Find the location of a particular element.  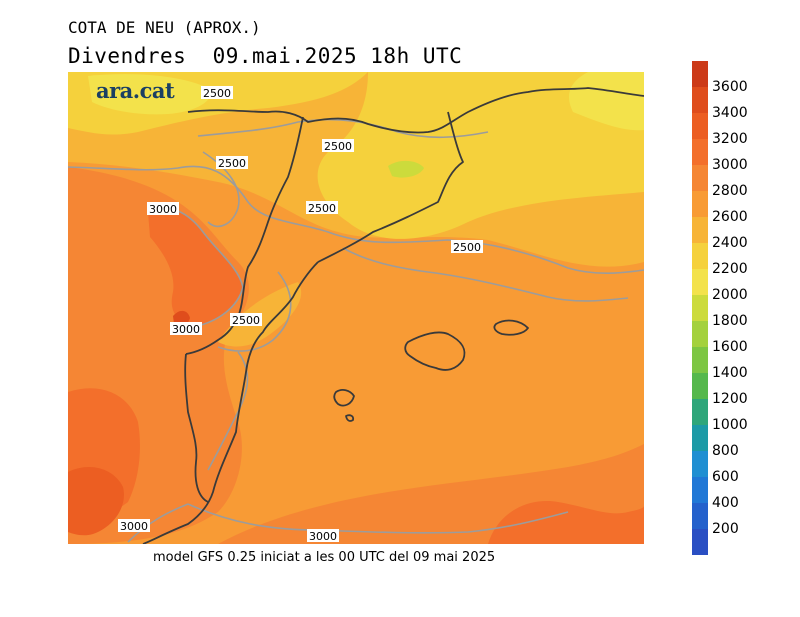

chart-title: COTA DE NEU (APROX.) is located at coordinates (164, 27).